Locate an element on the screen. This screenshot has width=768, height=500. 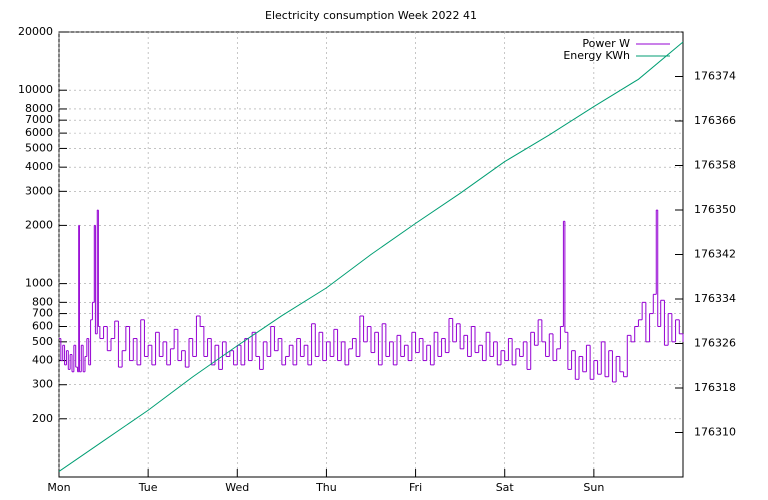
y-tick-label: 10000 is located at coordinates (35, 89).